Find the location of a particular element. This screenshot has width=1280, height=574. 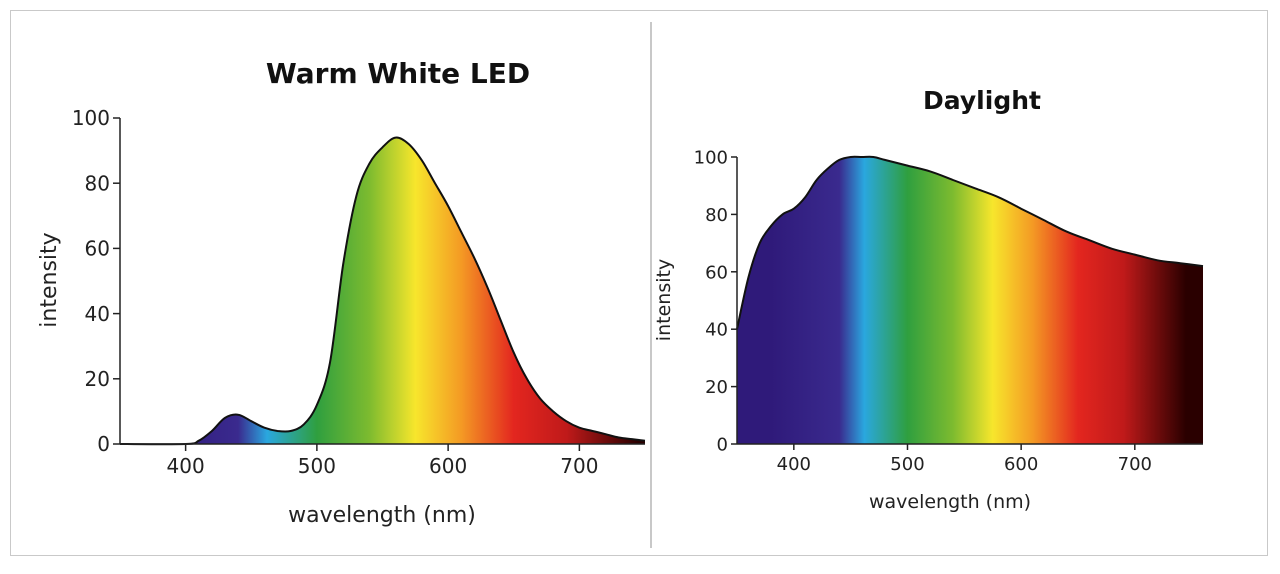

chart-title: Warm White LED is located at coordinates (398, 73).